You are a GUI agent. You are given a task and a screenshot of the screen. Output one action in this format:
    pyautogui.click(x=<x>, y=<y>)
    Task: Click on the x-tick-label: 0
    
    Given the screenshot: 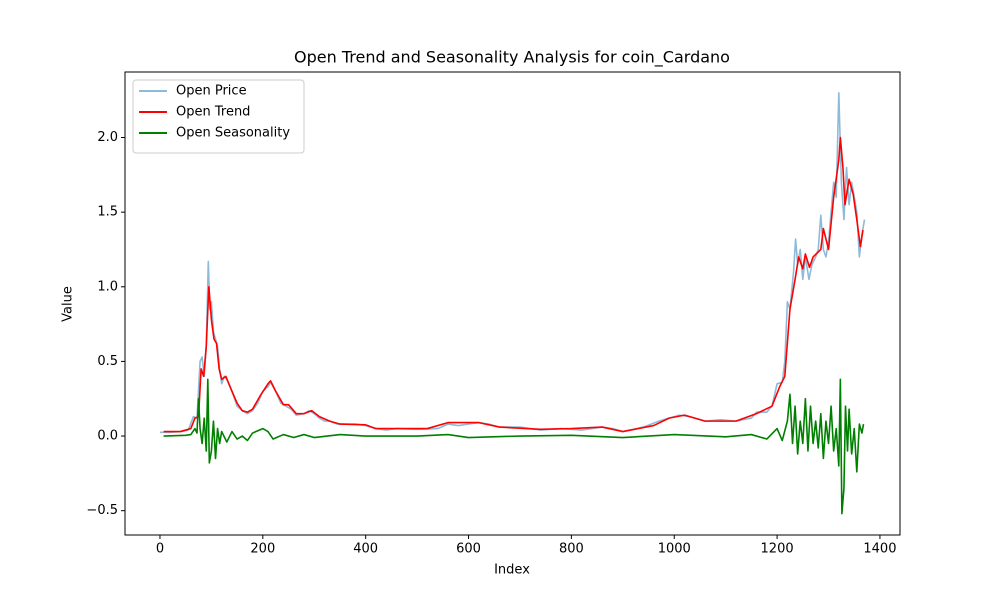 What is the action you would take?
    pyautogui.click(x=160, y=549)
    